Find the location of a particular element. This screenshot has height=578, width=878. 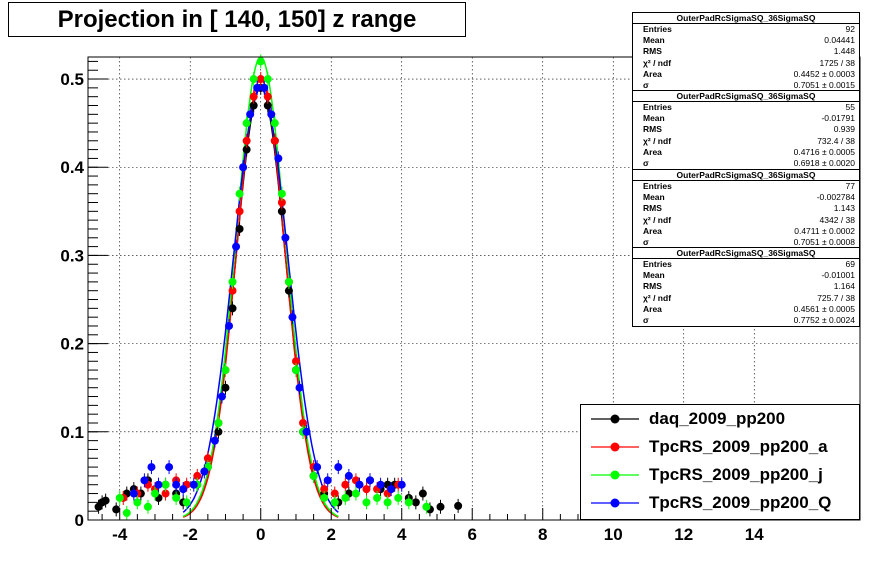

stats-value: 55 is located at coordinates (850, 107).